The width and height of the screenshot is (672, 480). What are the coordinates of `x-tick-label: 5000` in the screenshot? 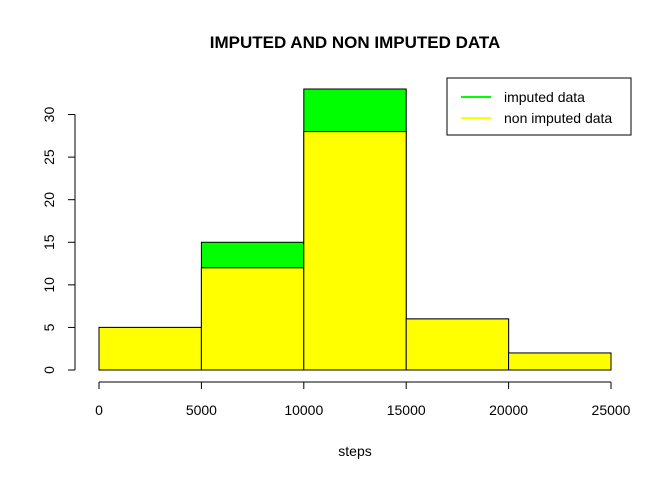 It's located at (201, 410).